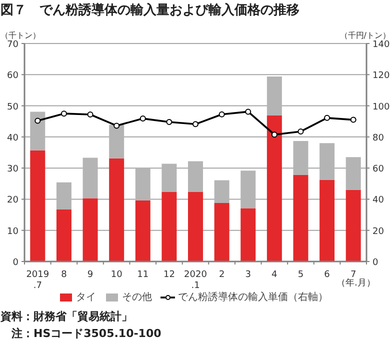  Describe the element at coordinates (137, 297) in the screenshot. I see `legend-label: その他` at that location.